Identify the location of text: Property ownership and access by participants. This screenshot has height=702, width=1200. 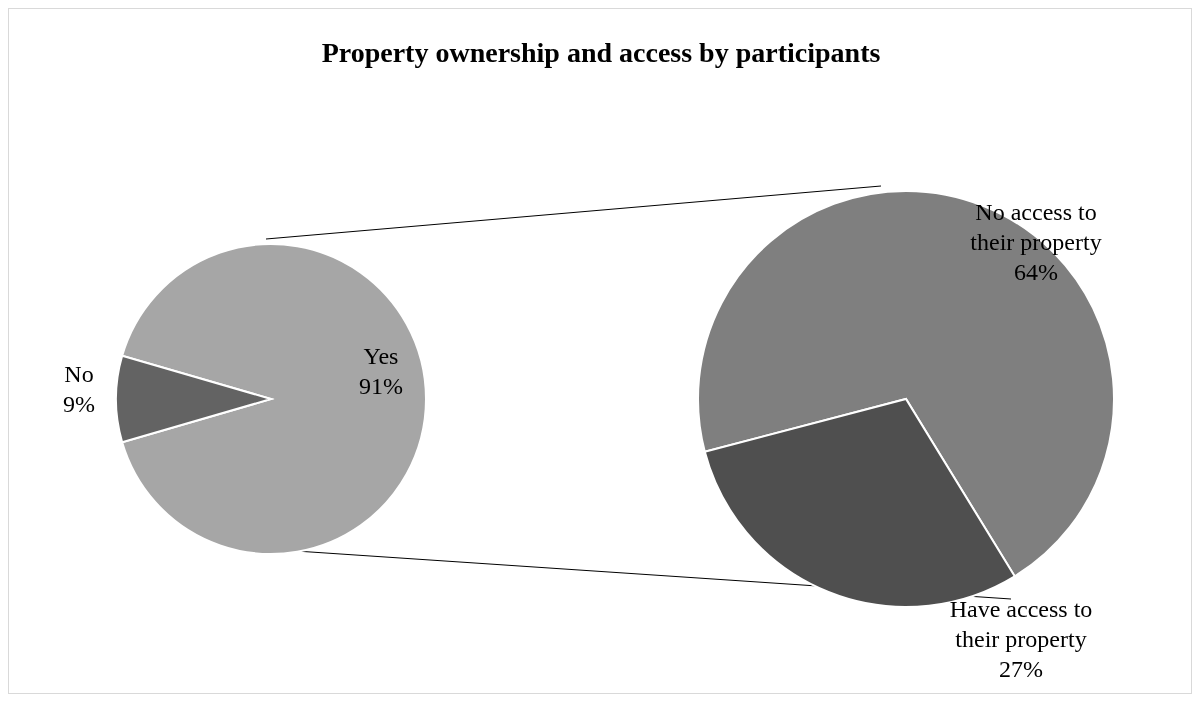
(601, 53).